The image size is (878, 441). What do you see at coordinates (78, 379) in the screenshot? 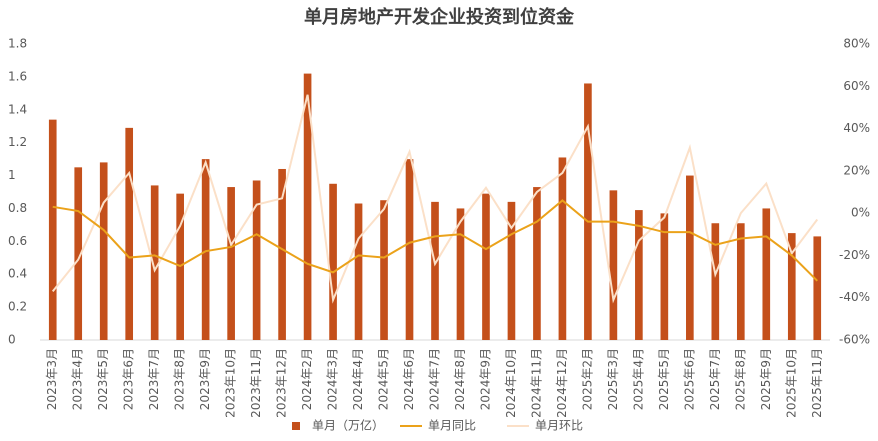
I see `x-tick-label: 2023年4月` at bounding box center [78, 379].